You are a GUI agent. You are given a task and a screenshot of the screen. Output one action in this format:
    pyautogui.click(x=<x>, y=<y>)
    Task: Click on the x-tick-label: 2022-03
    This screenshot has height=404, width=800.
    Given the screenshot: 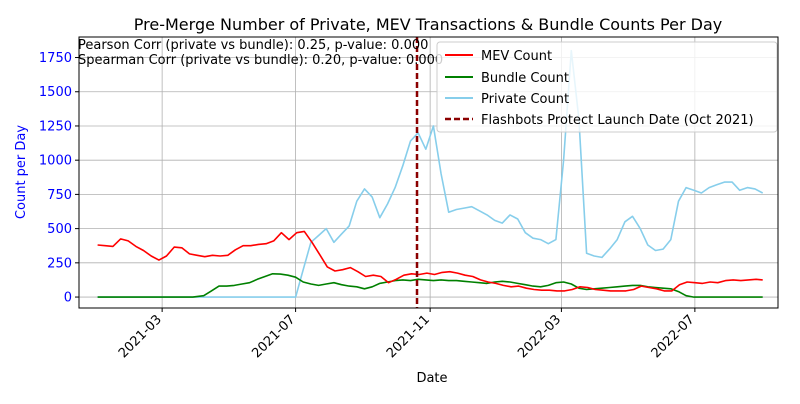 What is the action you would take?
    pyautogui.click(x=539, y=336)
    